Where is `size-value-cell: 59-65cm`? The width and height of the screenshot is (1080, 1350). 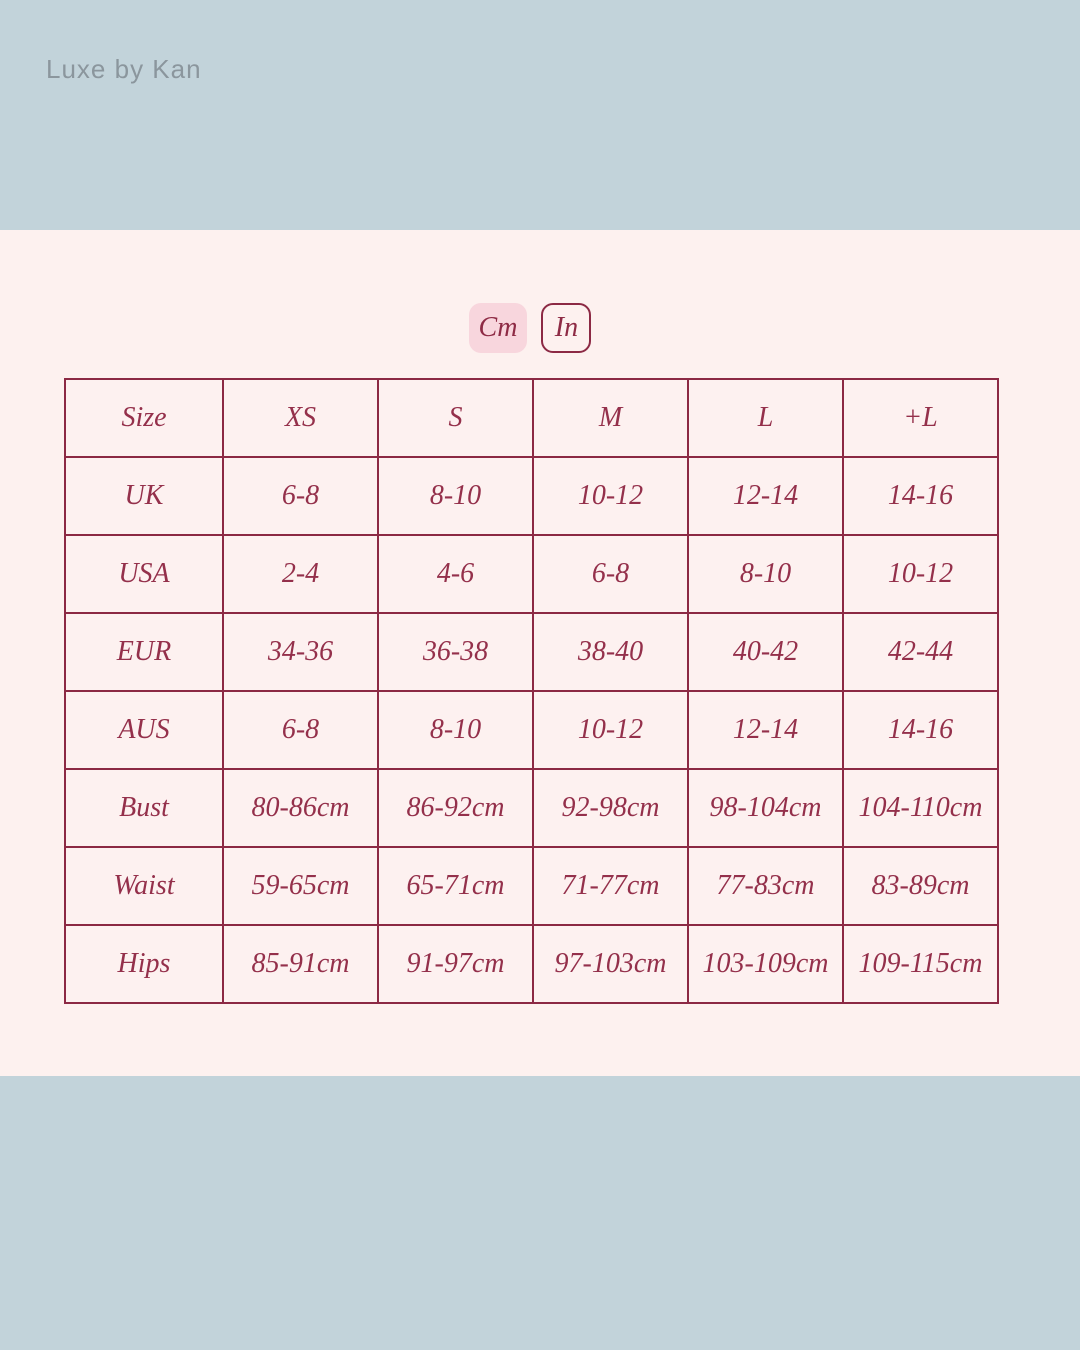 size-value-cell: 59-65cm is located at coordinates (300, 886).